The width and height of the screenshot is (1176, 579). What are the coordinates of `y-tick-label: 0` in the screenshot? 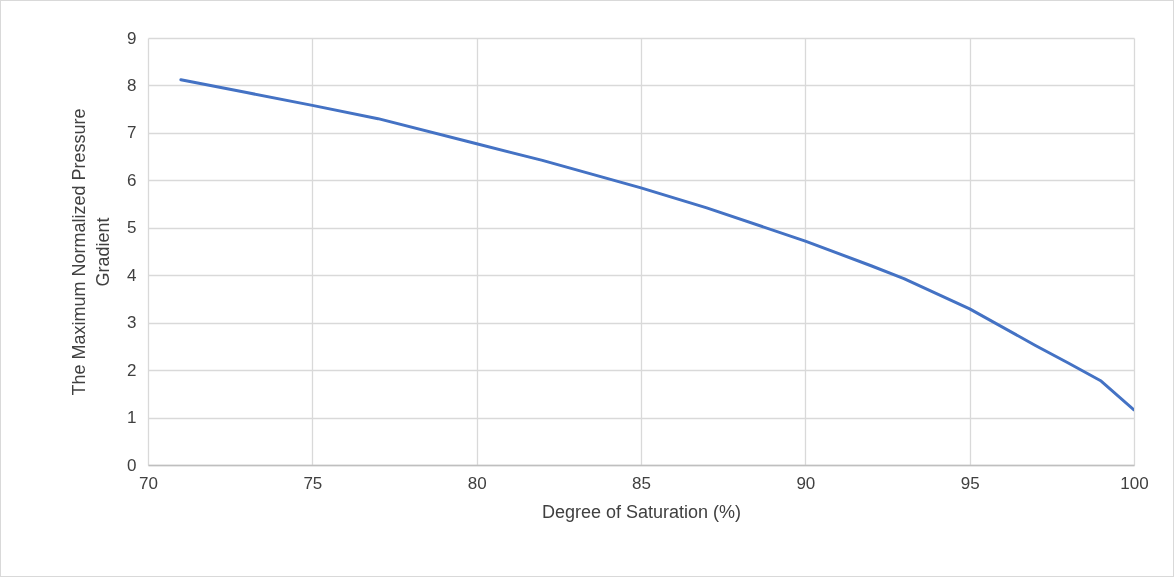 It's located at (132, 465).